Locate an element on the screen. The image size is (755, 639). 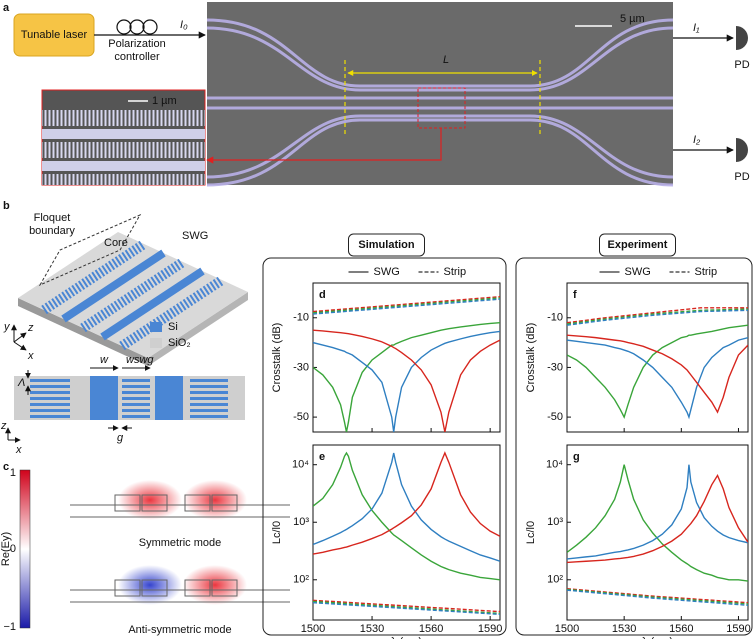
y-tick-label: -10 is located at coordinates (555, 318).